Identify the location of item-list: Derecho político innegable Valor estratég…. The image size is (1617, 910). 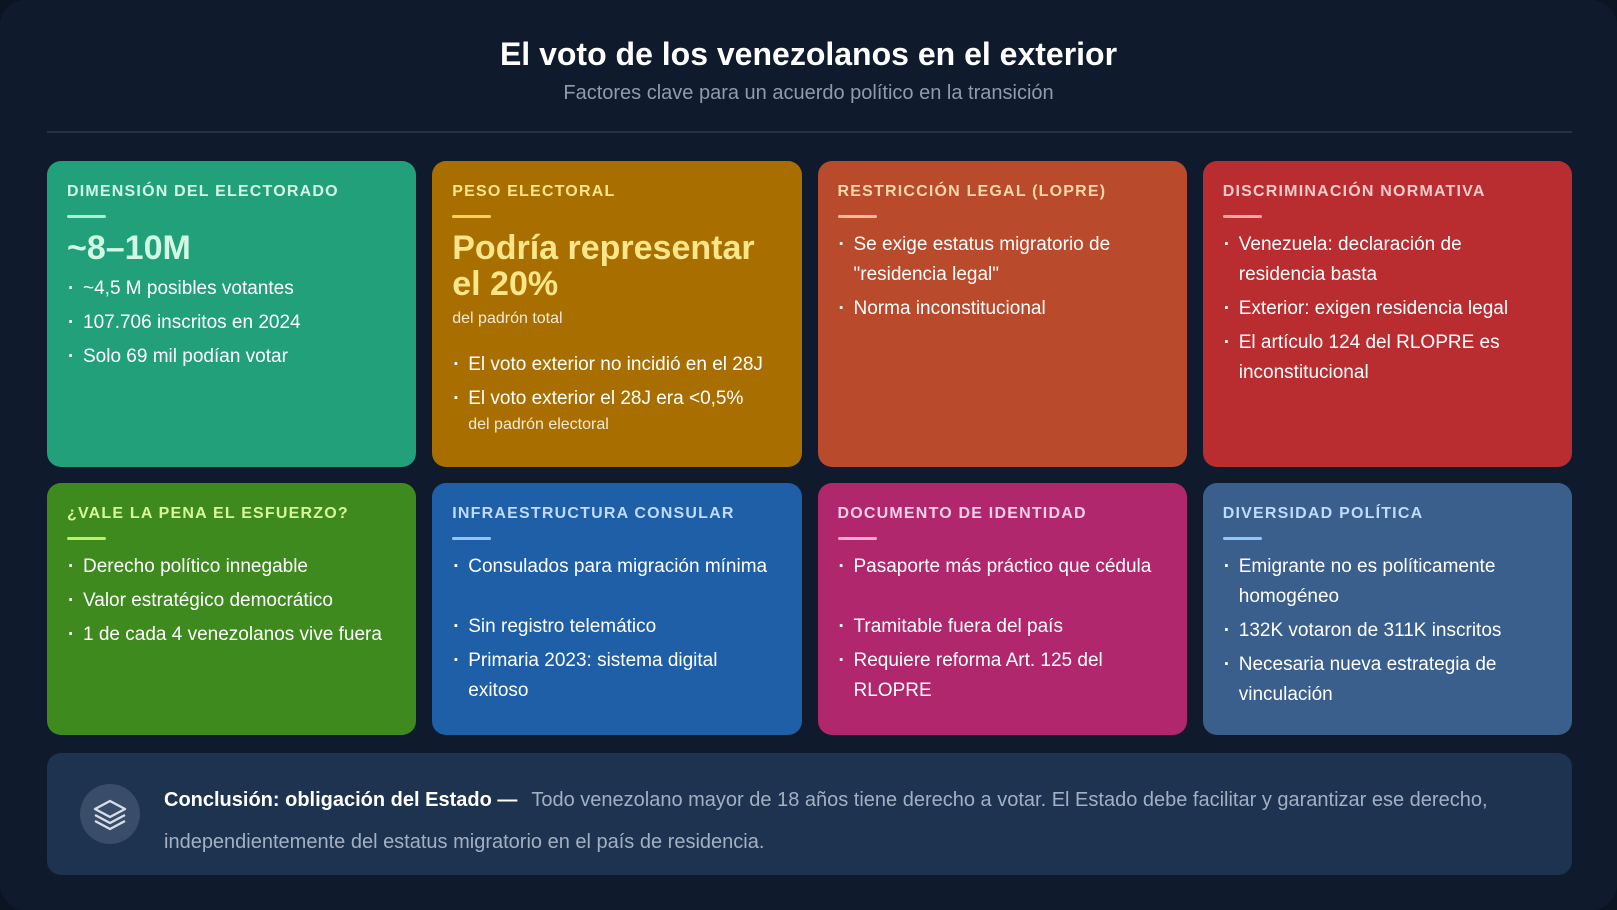
(231, 601).